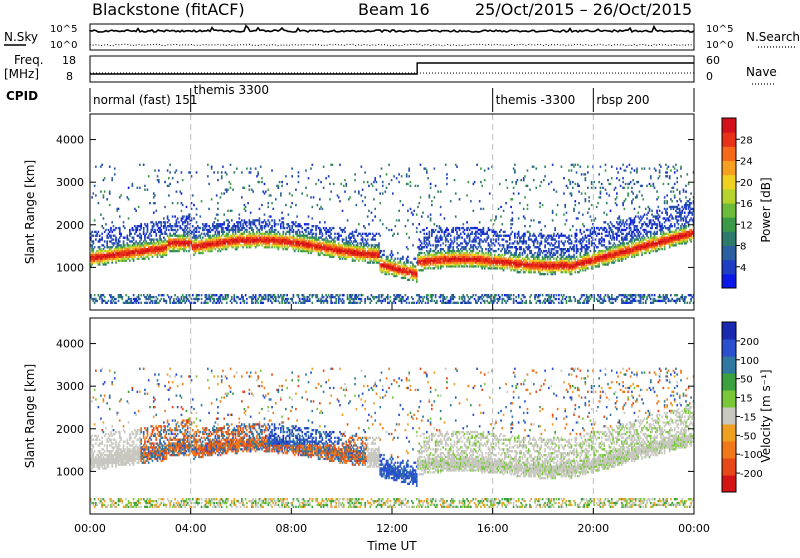  I want to click on beam-label: Beam 16, so click(394, 9).